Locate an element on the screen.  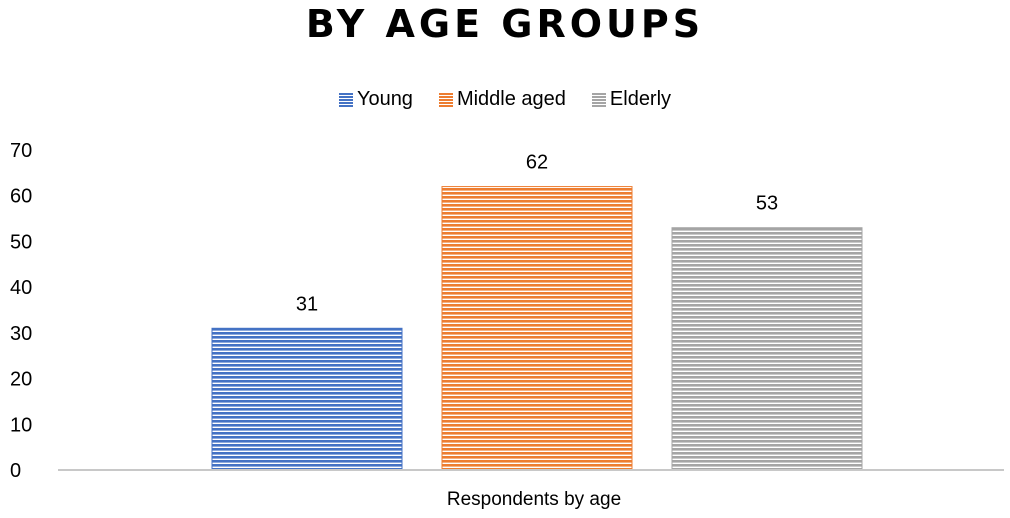
legend-label-middle-aged: Middle aged is located at coordinates (511, 99).